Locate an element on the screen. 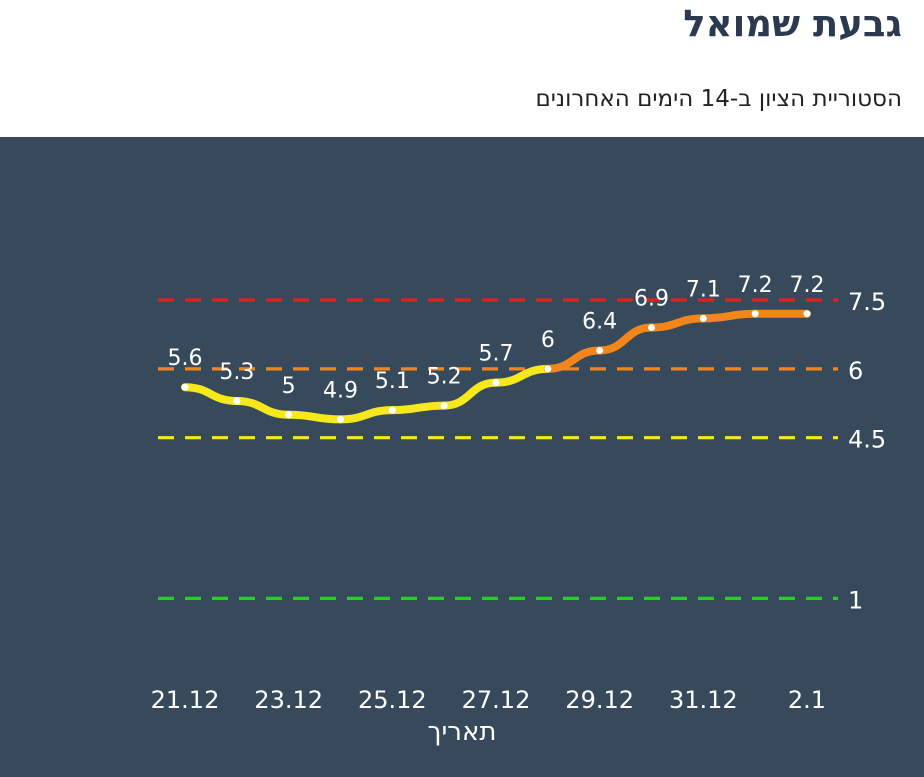  x-axis-title: תאריך is located at coordinates (462, 732).